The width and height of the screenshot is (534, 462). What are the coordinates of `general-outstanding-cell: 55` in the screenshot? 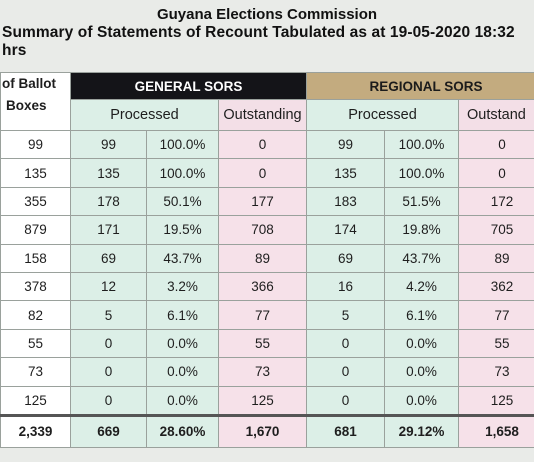 It's located at (262, 343).